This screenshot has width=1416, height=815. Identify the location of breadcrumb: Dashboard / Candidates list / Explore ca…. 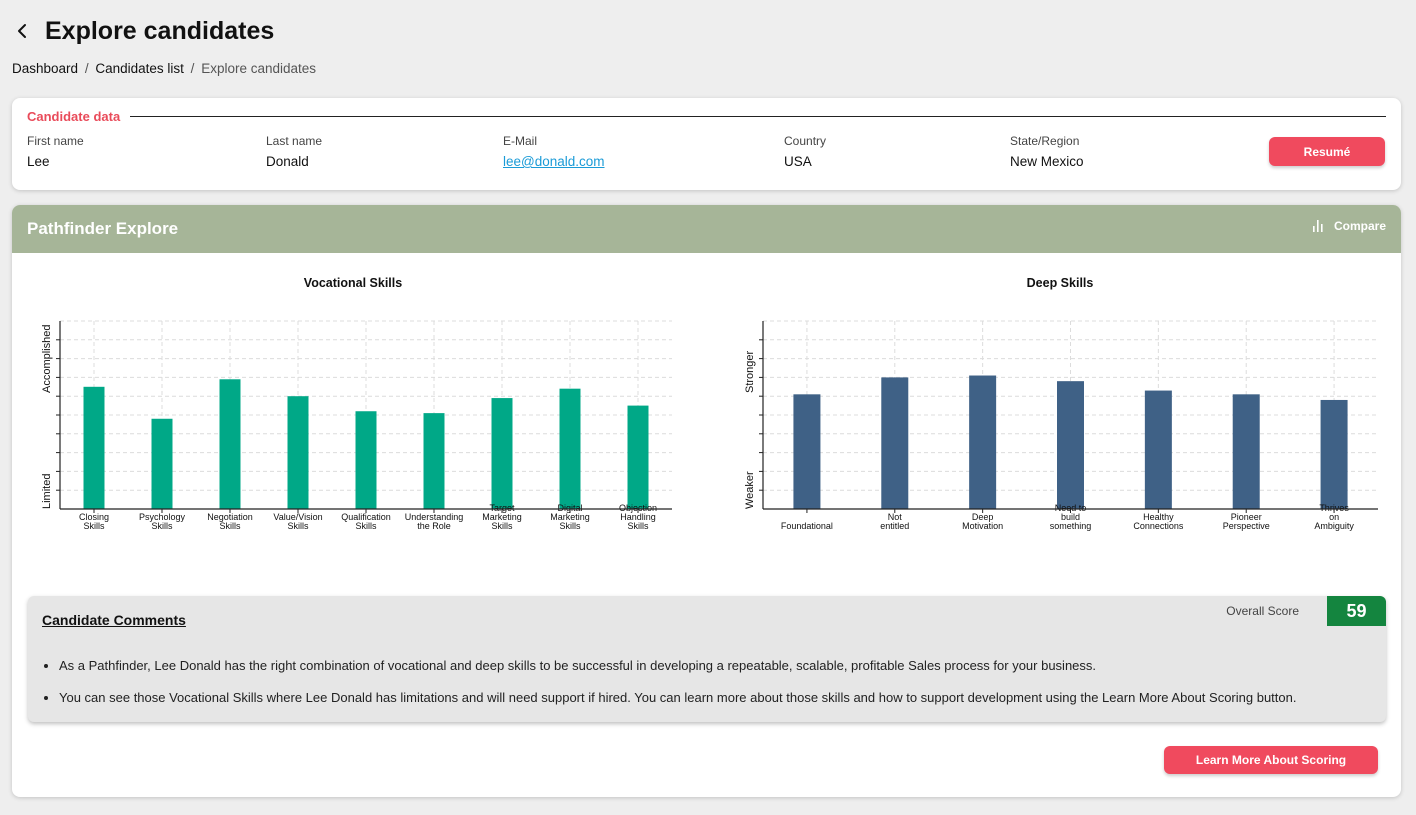
(164, 68).